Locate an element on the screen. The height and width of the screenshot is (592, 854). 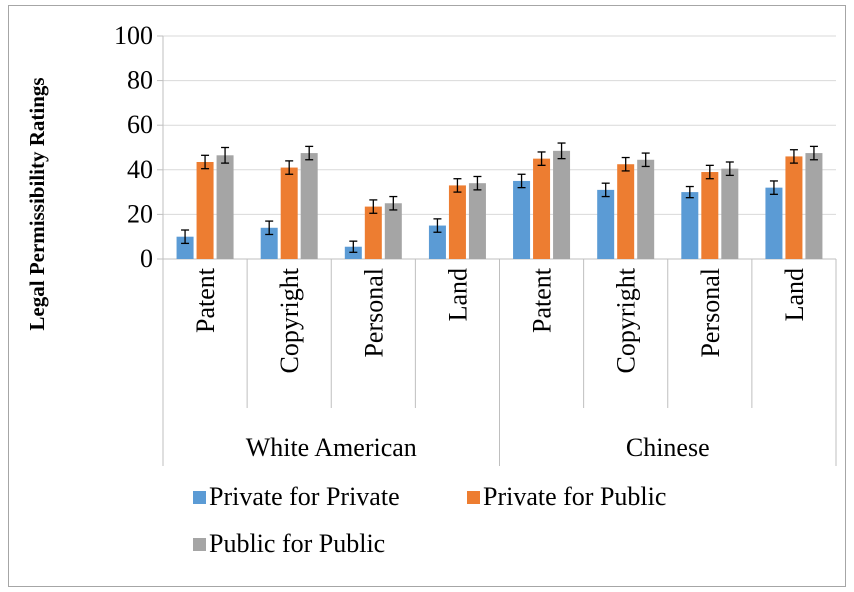
x-group-labels: White American Chinese is located at coordinates (478, 447).